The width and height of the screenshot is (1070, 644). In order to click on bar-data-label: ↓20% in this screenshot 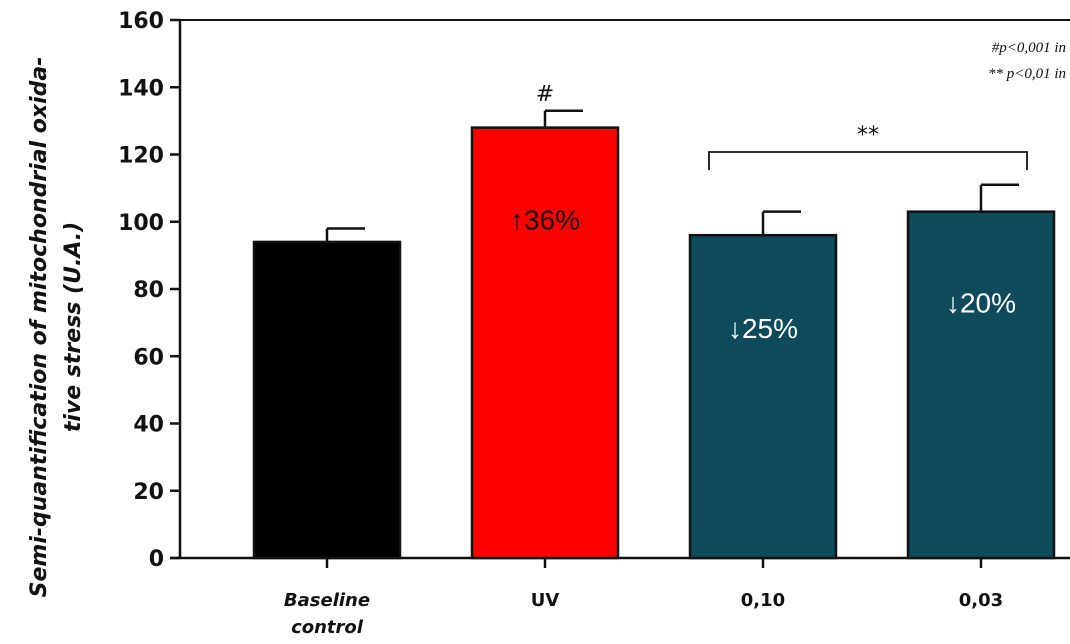, I will do `click(981, 303)`.